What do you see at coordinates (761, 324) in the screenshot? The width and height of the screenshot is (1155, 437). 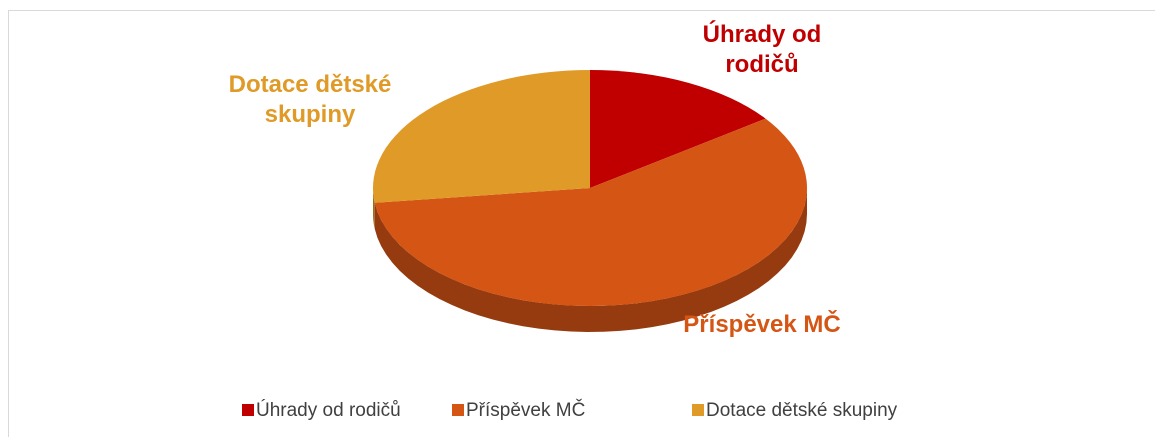 I see `data-label: Příspěvek MČ` at bounding box center [761, 324].